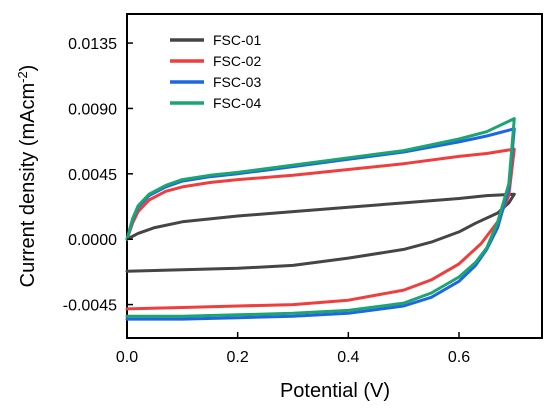 The height and width of the screenshot is (413, 550). Describe the element at coordinates (28, 68) in the screenshot. I see `y-axis-title-close: )` at that location.